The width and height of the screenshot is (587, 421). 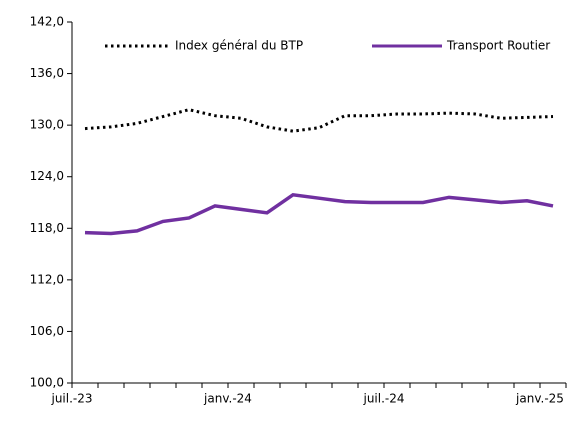 What do you see at coordinates (71, 399) in the screenshot?
I see `x-tick-label: juil.-23` at bounding box center [71, 399].